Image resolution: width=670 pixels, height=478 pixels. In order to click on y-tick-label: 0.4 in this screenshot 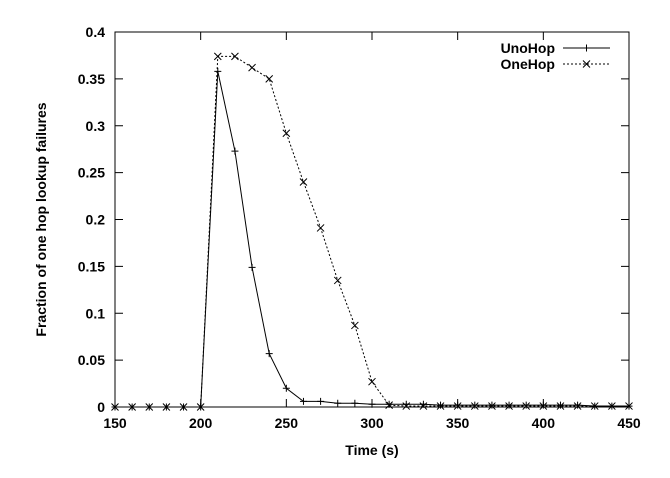, I will do `click(96, 32)`.